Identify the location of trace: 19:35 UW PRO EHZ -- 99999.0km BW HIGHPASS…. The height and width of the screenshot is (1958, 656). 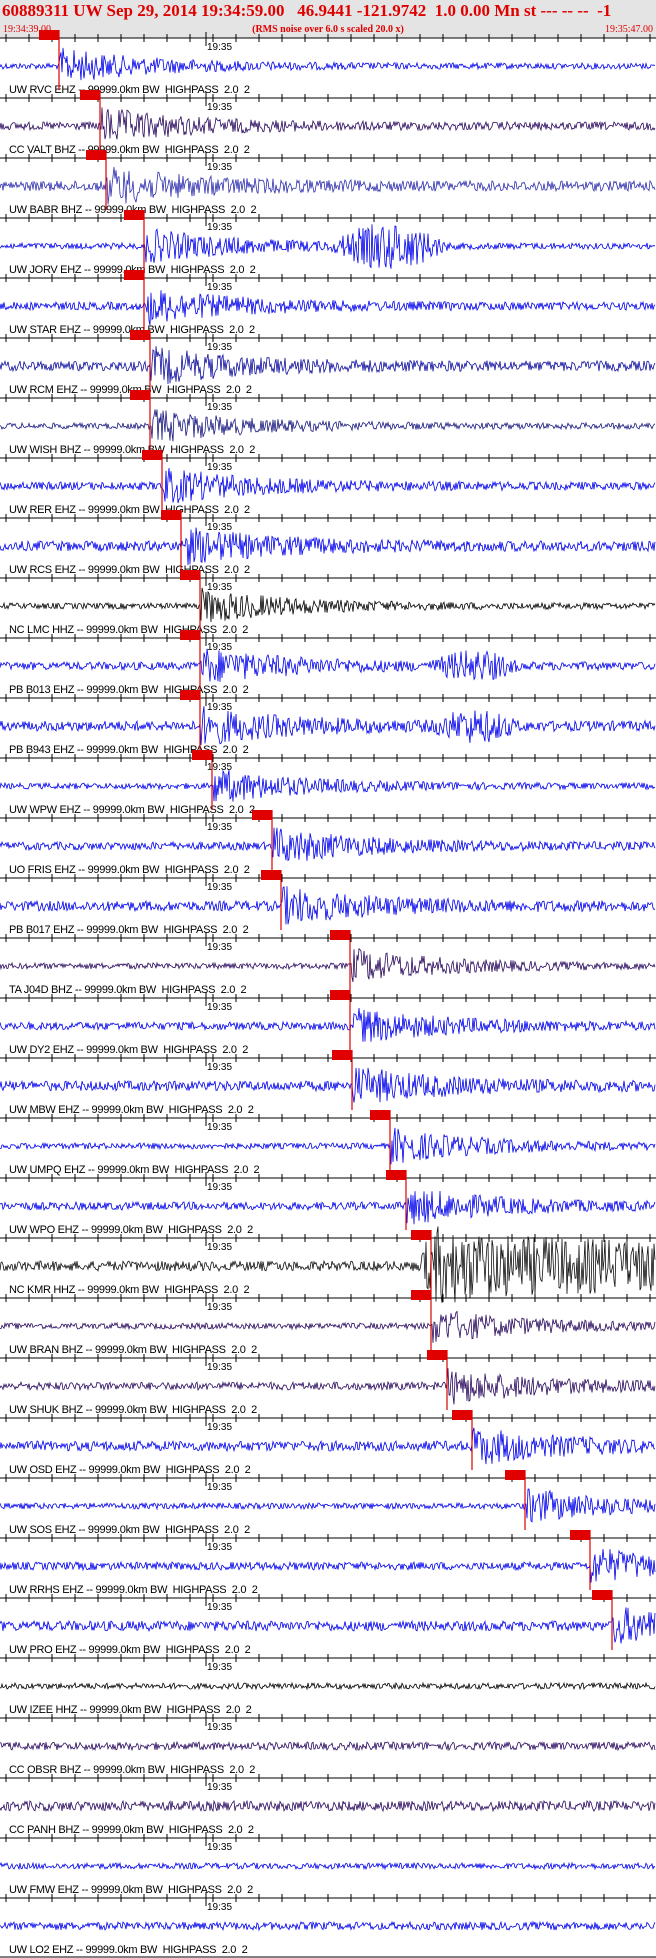
(328, 1623).